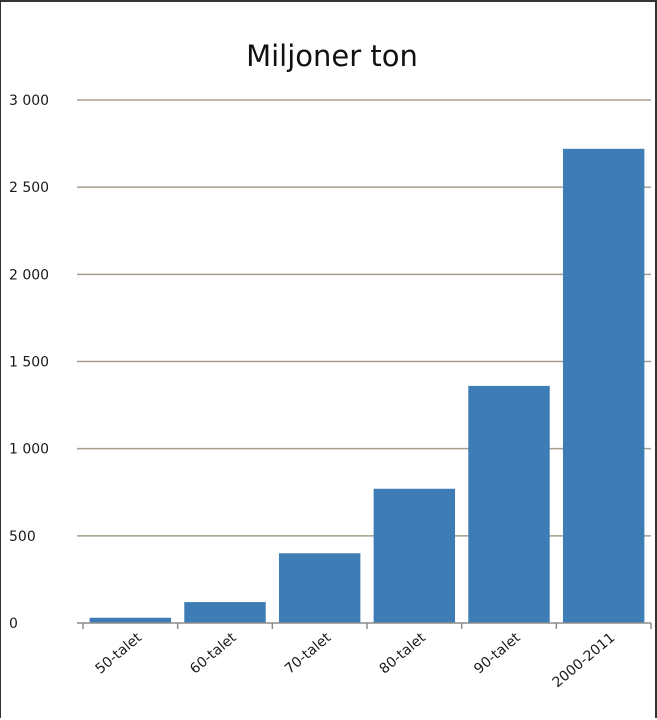 This screenshot has width=657, height=720. What do you see at coordinates (213, 653) in the screenshot?
I see `x-tick-label: 60-talet` at bounding box center [213, 653].